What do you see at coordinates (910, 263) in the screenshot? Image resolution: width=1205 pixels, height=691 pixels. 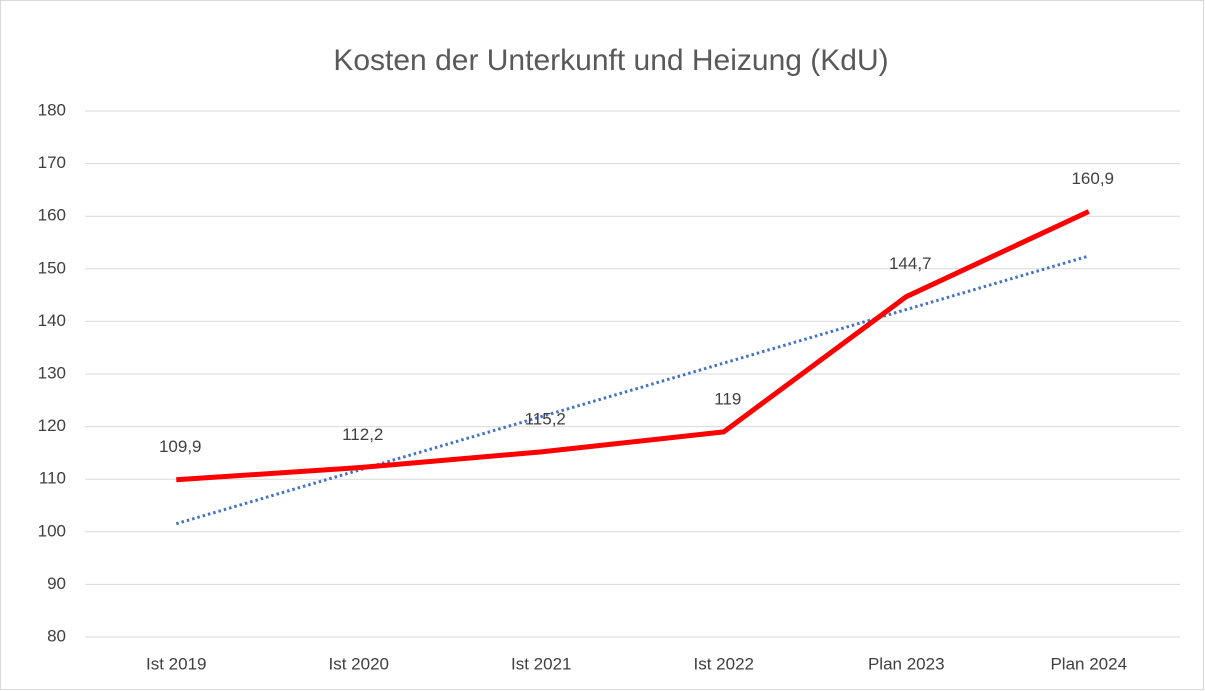 I see `data-label: 144,7` at bounding box center [910, 263].